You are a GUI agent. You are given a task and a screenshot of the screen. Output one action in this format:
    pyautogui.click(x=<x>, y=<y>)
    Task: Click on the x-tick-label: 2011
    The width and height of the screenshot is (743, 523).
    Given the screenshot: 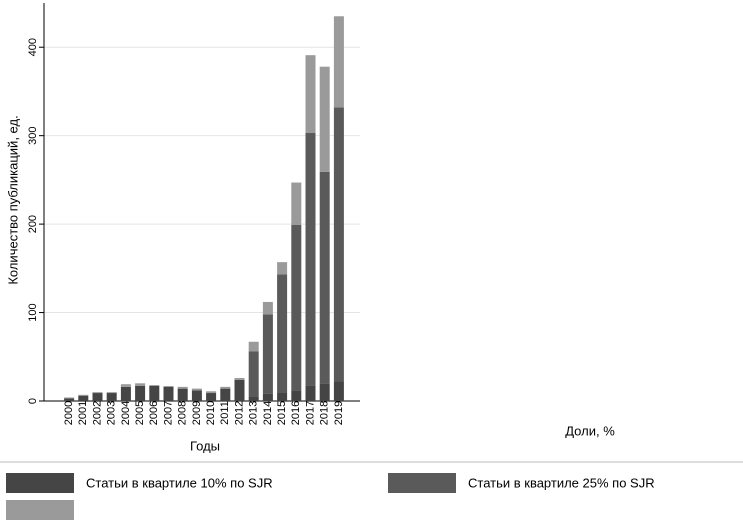 What is the action you would take?
    pyautogui.click(x=225, y=413)
    